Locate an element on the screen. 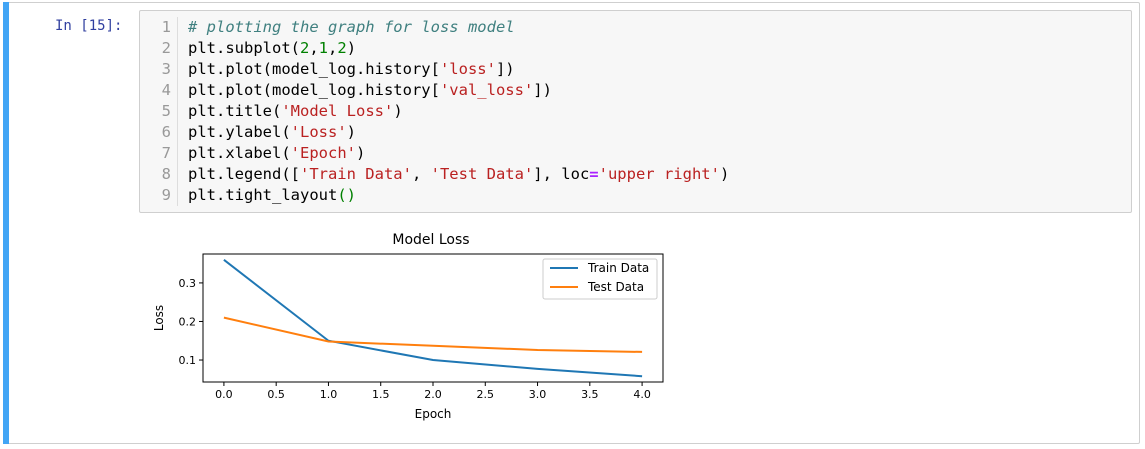 The image size is (1145, 449). legend-label-train: Train Data is located at coordinates (618, 268).